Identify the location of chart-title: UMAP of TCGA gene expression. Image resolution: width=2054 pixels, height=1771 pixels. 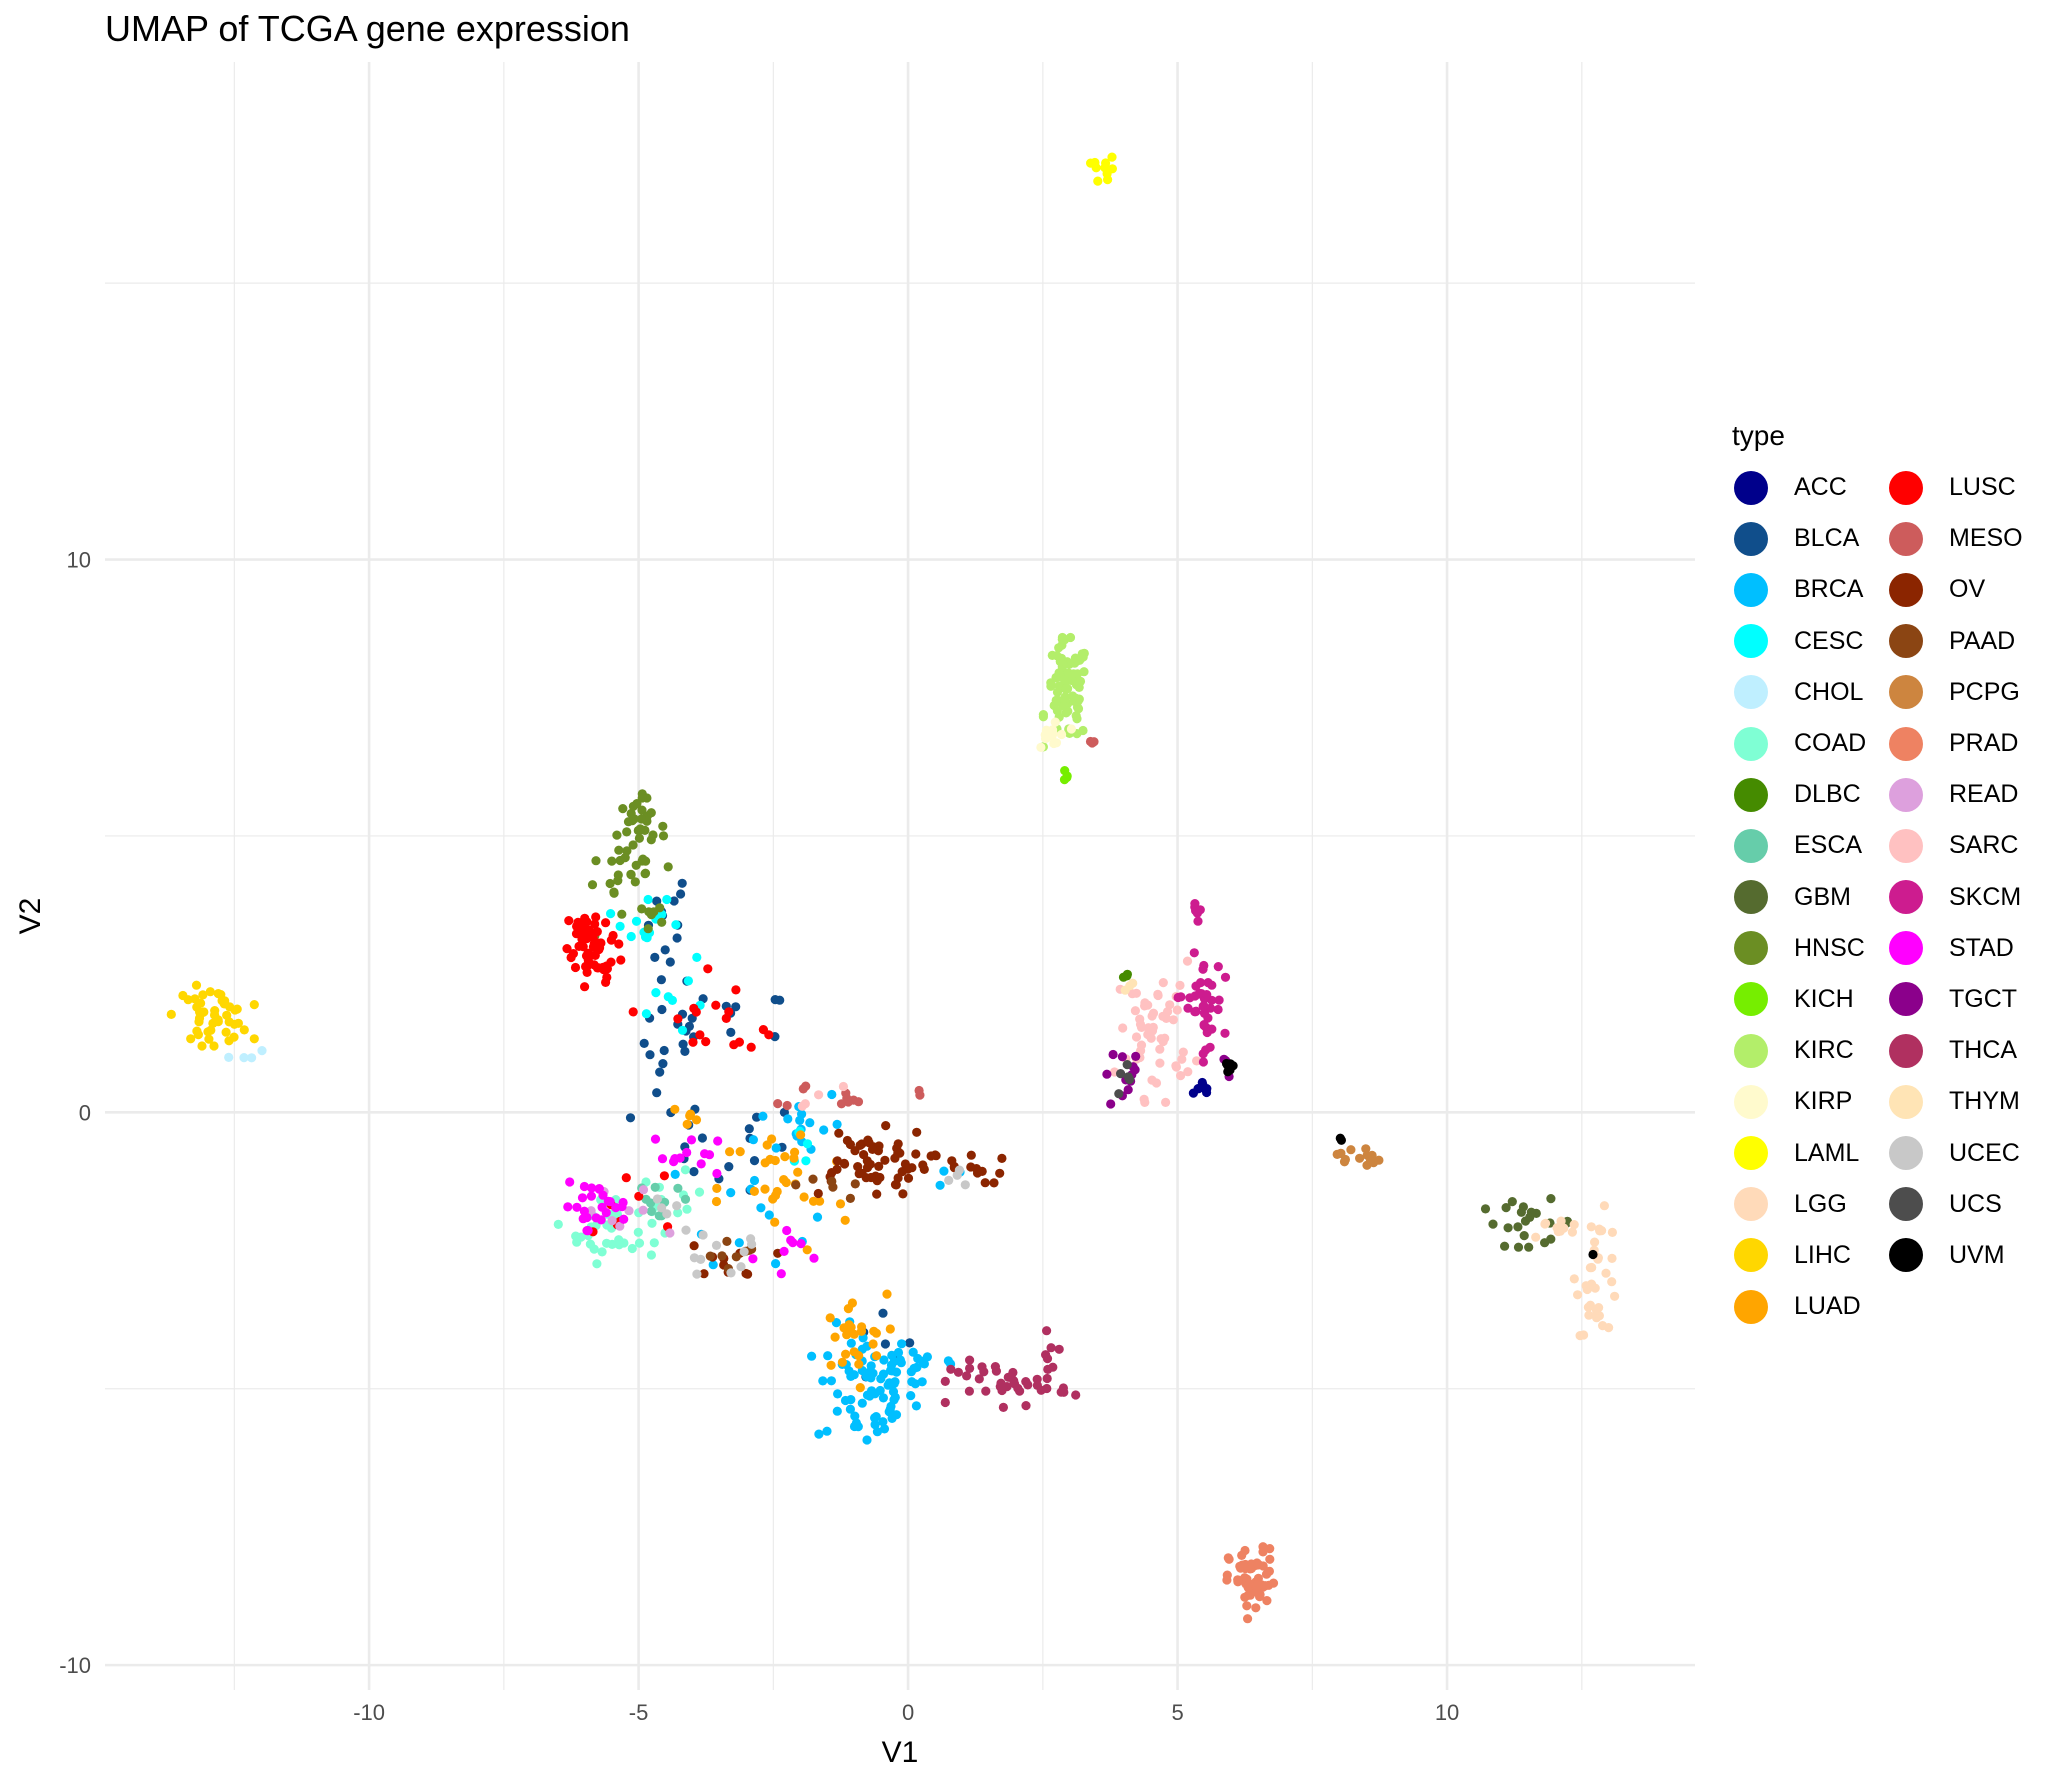
(367, 28).